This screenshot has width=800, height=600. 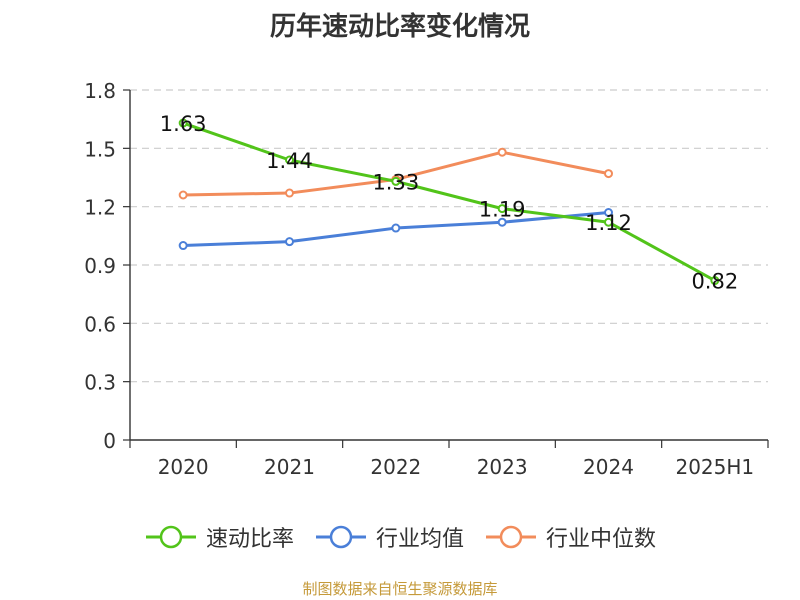 I want to click on source-note: 制图数据来自恒生聚源数据库, so click(x=400, y=589).